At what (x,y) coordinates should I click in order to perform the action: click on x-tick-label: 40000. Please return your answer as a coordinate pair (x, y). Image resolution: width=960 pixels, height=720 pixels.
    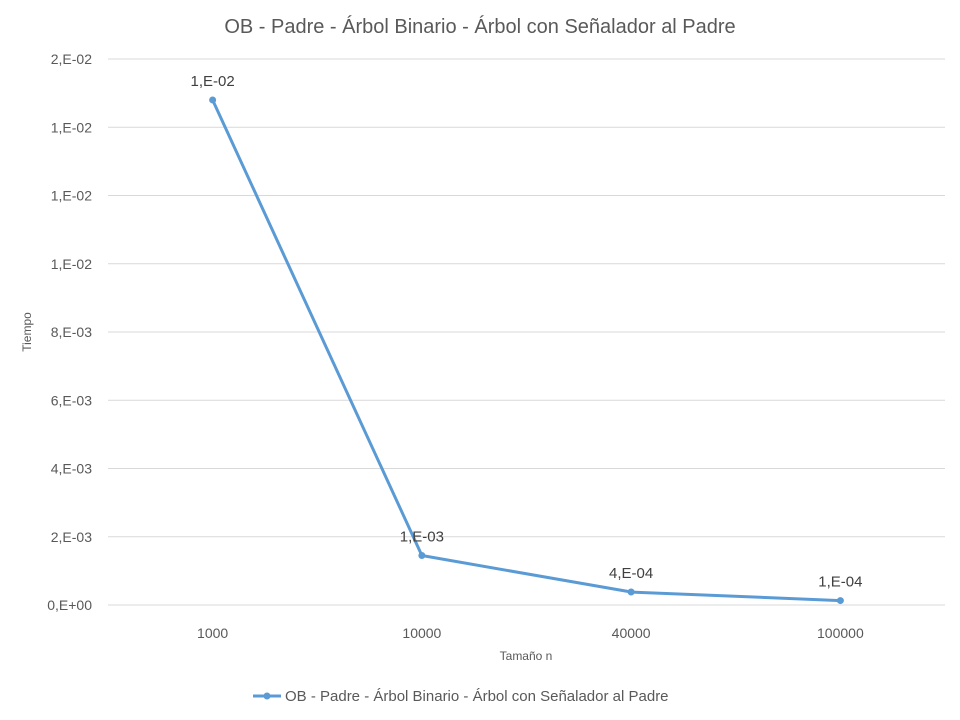
    Looking at the image, I should click on (631, 633).